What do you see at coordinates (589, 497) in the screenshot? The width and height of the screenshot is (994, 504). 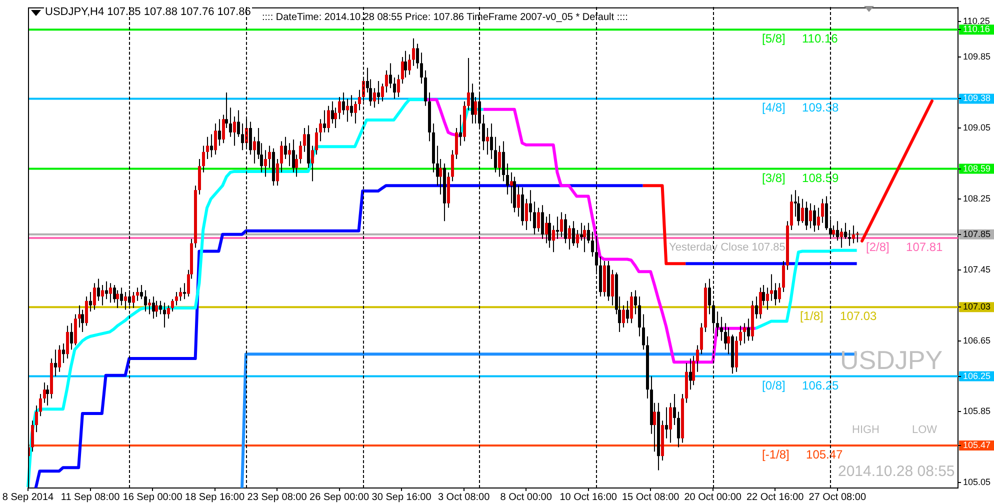 I see `x-tick-label: 10 Oct 16:00` at bounding box center [589, 497].